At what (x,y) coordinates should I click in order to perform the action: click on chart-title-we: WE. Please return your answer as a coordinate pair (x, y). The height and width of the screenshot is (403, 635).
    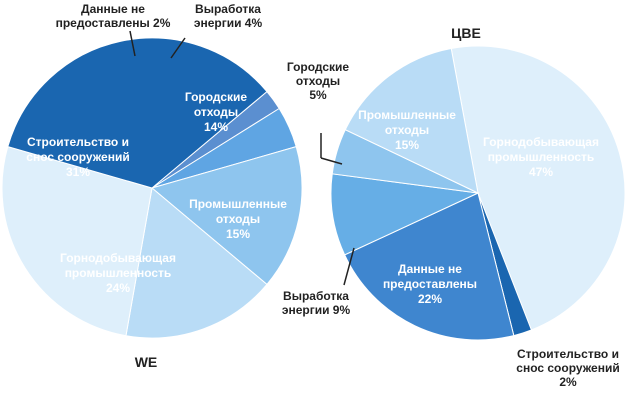
    Looking at the image, I should click on (146, 362).